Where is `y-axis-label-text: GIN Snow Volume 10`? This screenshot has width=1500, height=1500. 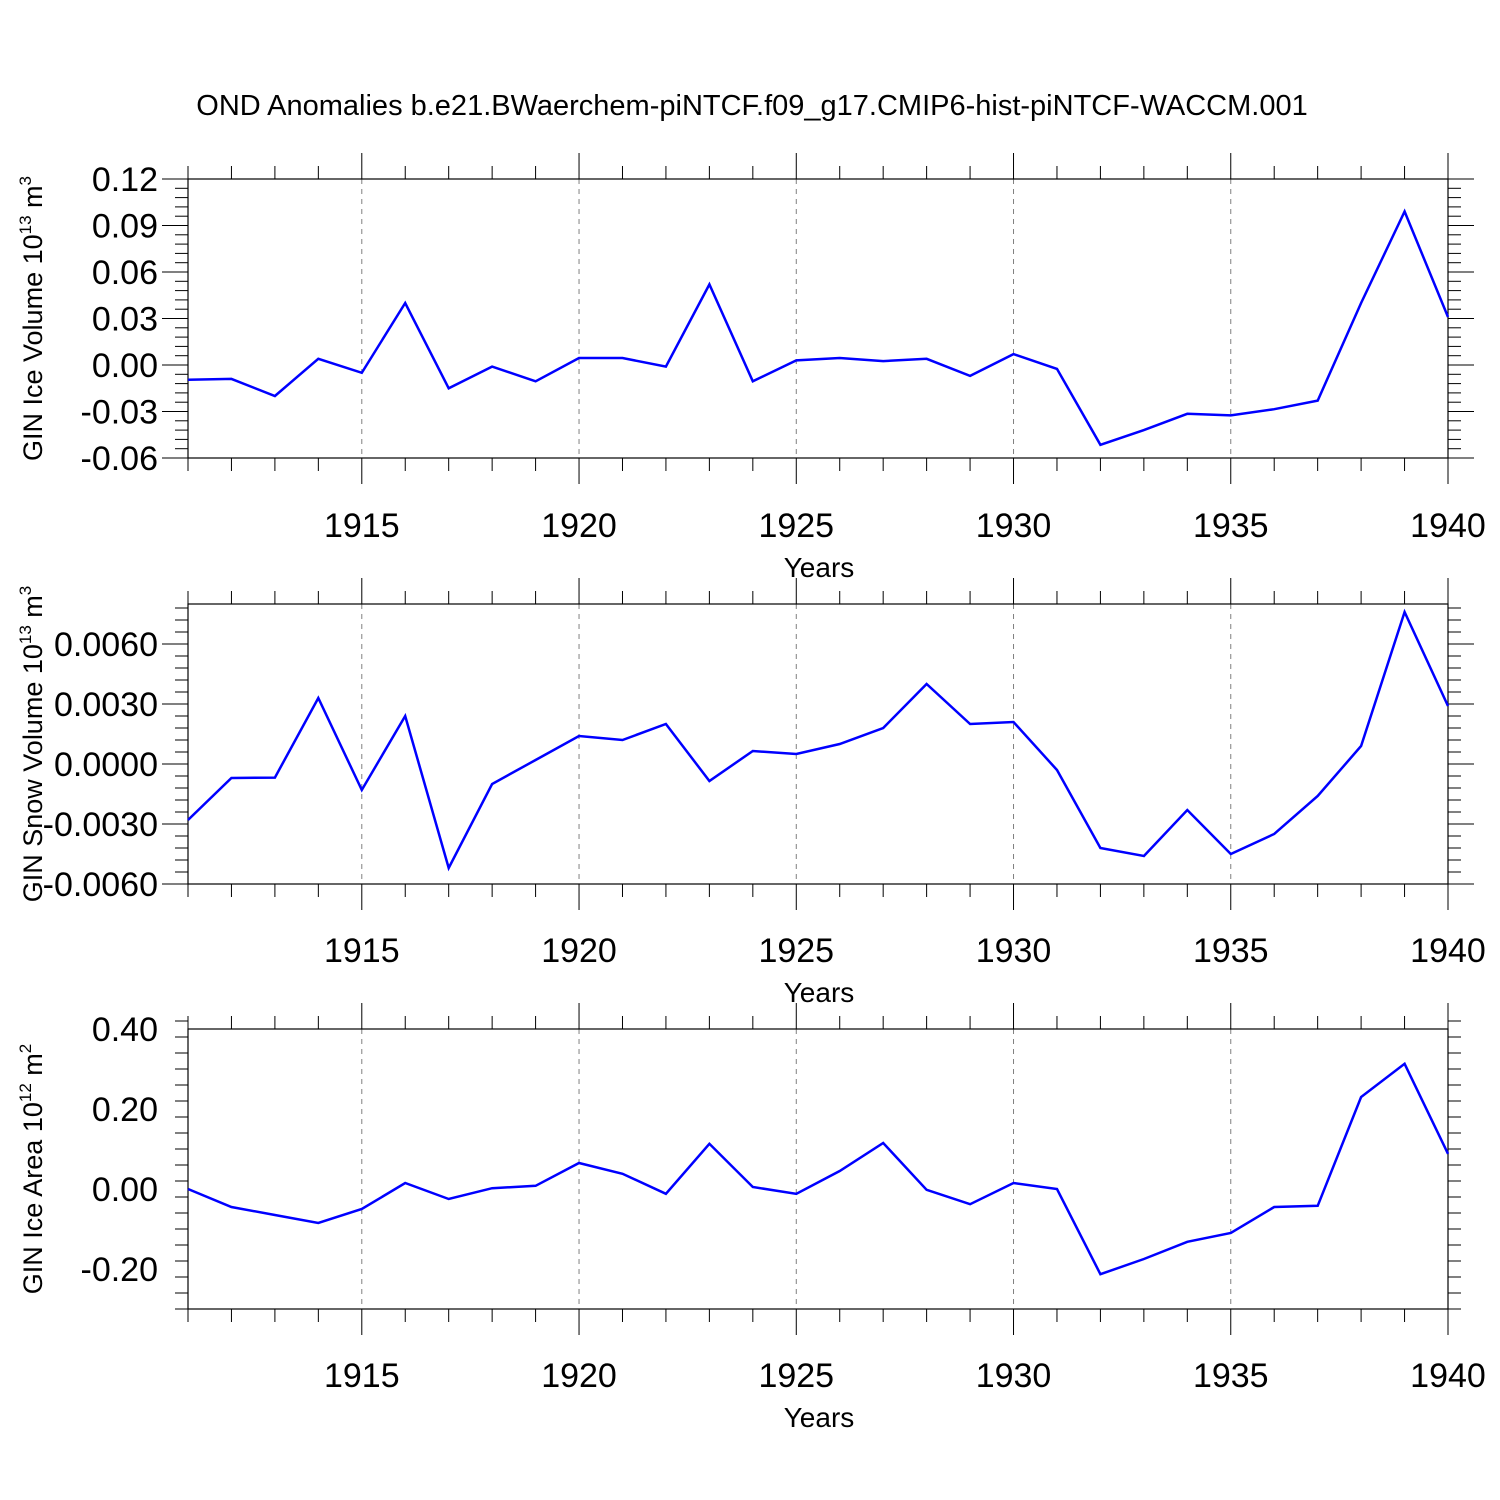
y-axis-label-text: GIN Snow Volume 10 is located at coordinates (33, 773).